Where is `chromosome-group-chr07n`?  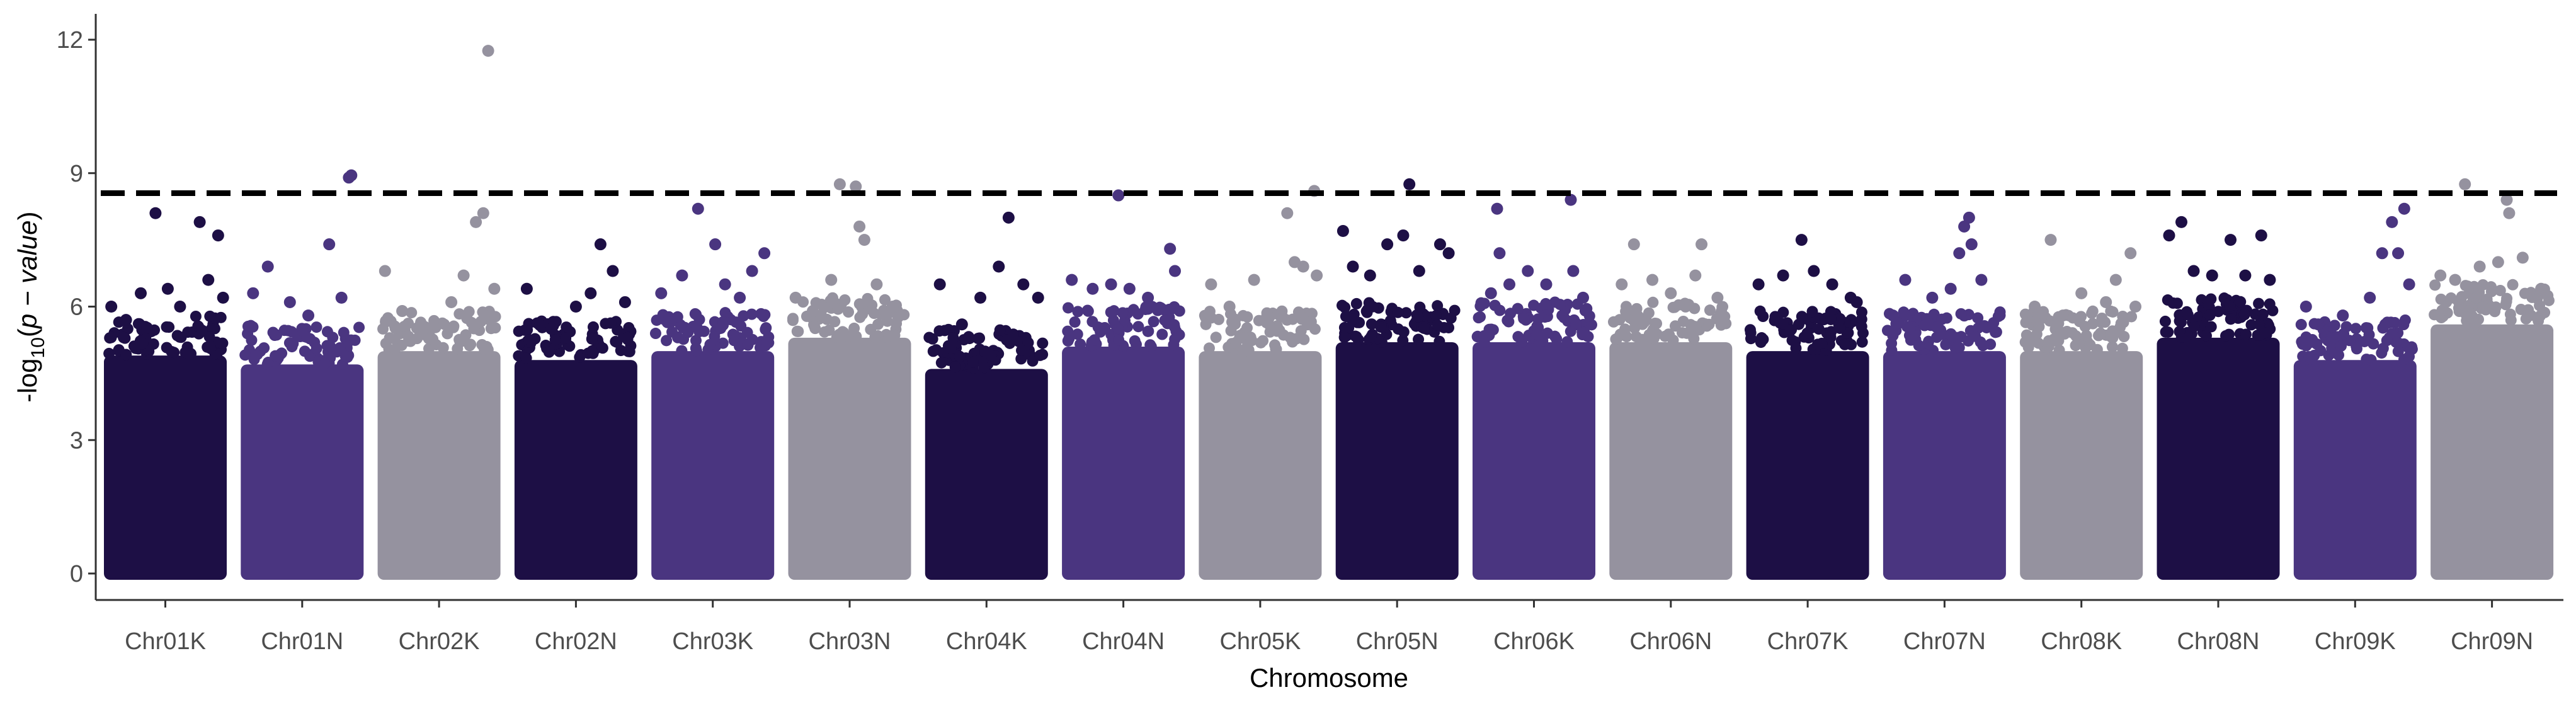 chromosome-group-chr07n is located at coordinates (1943, 395).